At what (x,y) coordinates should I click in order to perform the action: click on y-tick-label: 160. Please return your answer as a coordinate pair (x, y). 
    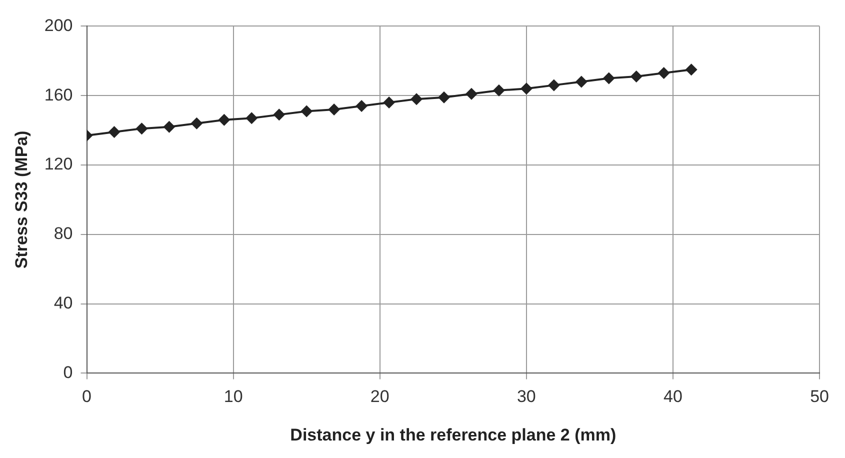
    Looking at the image, I should click on (58, 94).